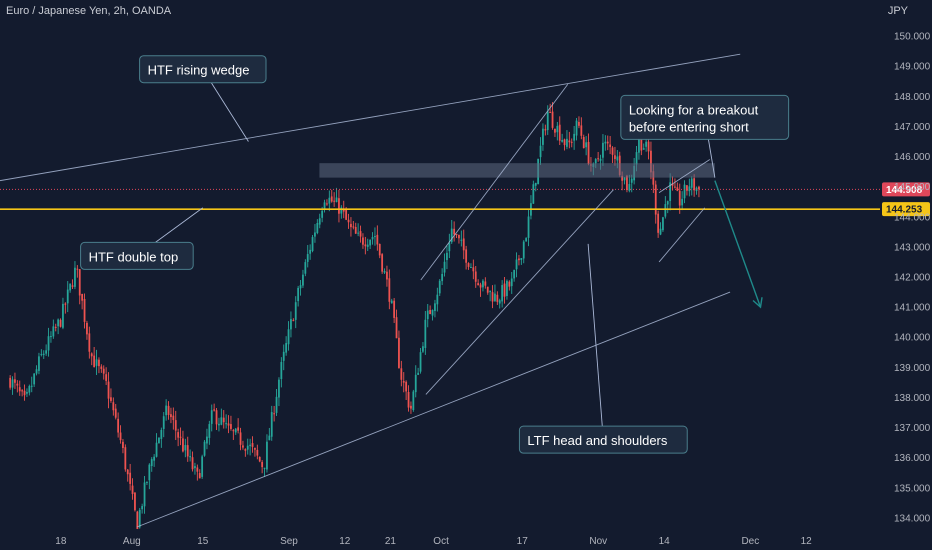 Image resolution: width=932 pixels, height=550 pixels. What do you see at coordinates (345, 541) in the screenshot?
I see `time-tick-label: 12` at bounding box center [345, 541].